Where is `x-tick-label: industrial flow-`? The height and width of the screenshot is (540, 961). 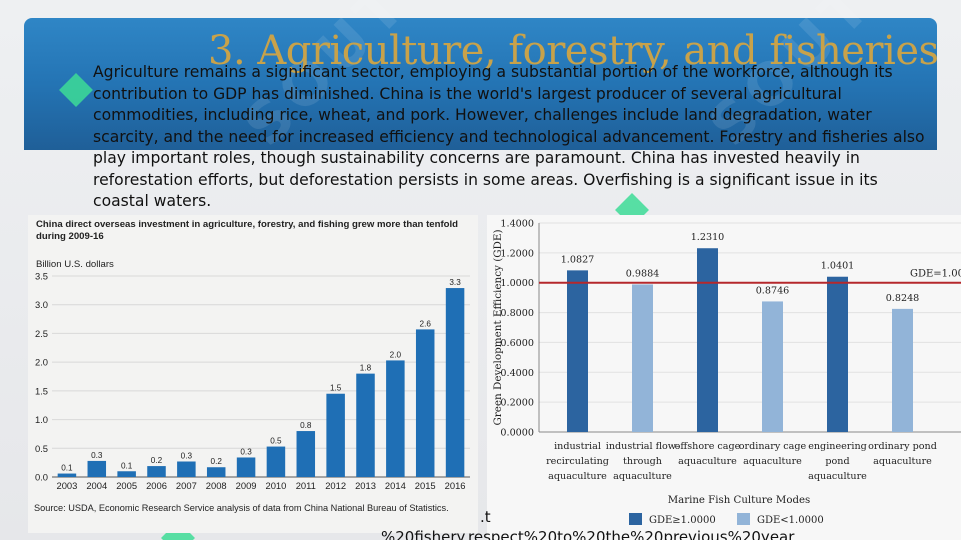 x-tick-label: industrial flow- is located at coordinates (642, 446).